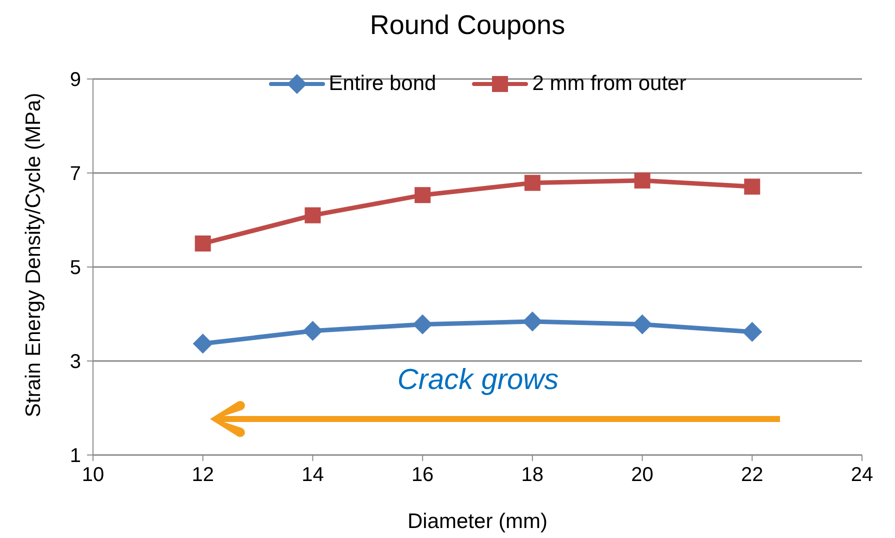  Describe the element at coordinates (478, 380) in the screenshot. I see `annotation: Crack grows` at that location.